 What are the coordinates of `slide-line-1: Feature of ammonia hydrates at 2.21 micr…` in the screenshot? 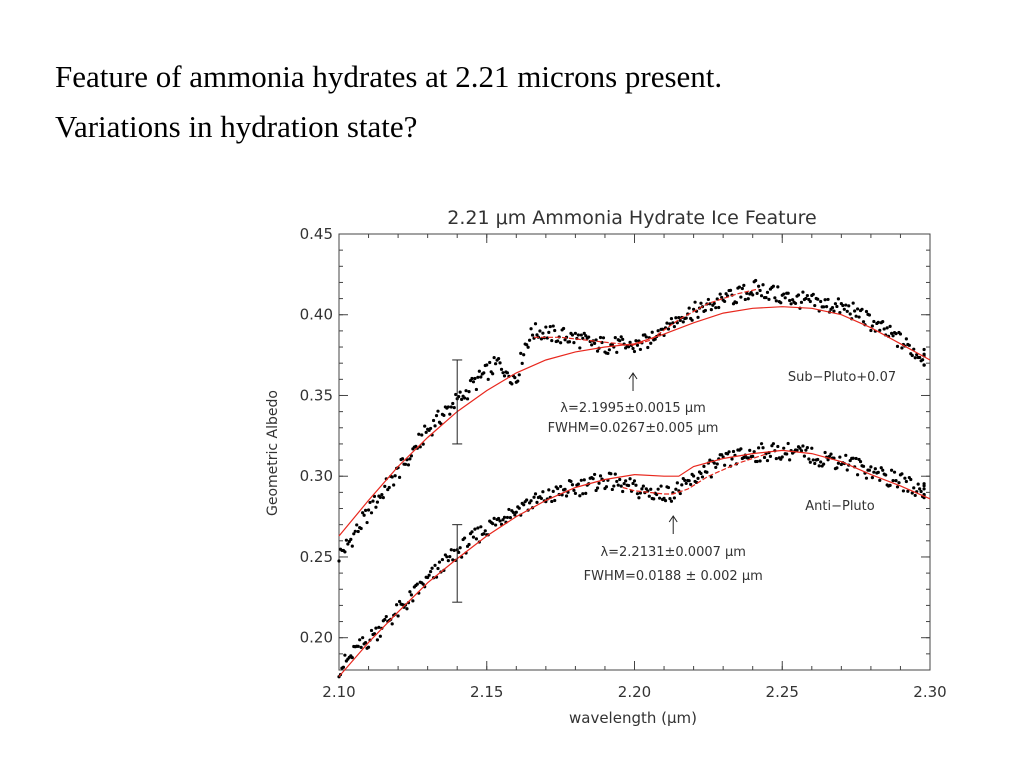 It's located at (389, 76).